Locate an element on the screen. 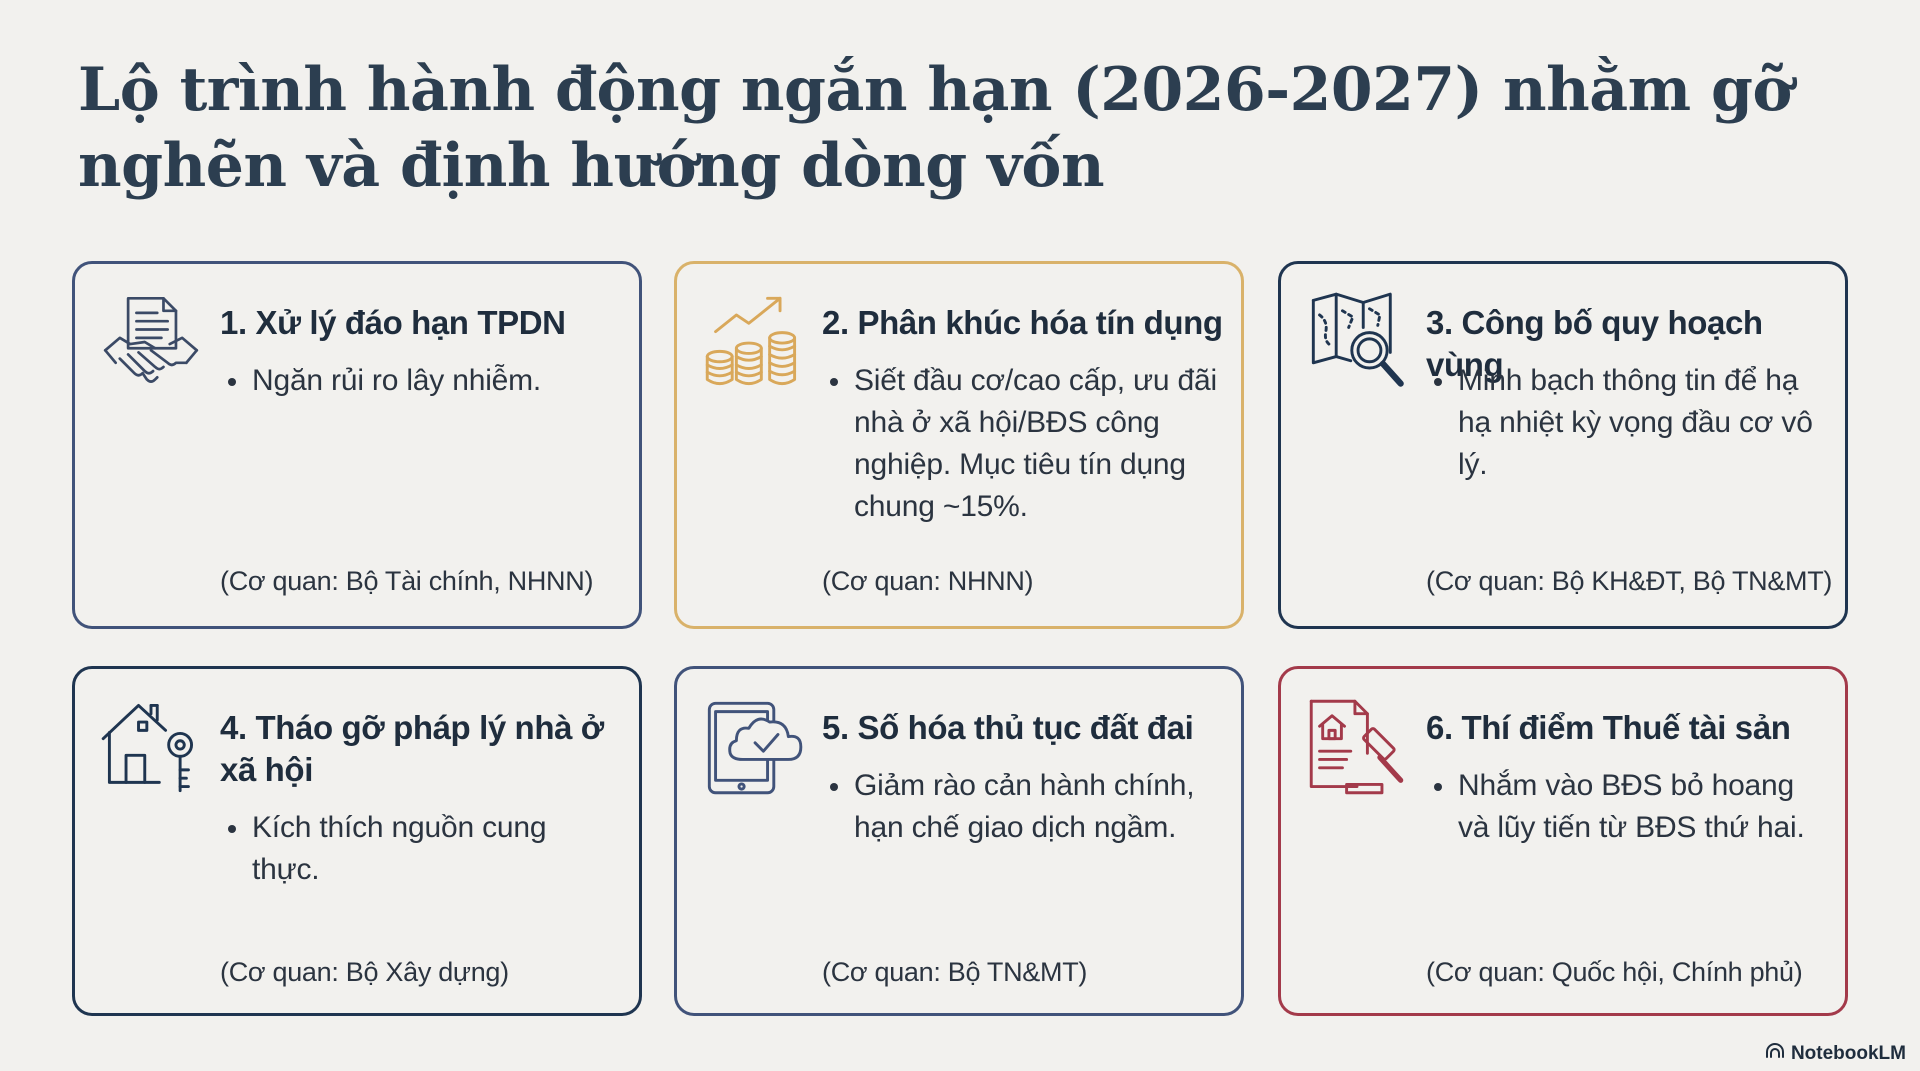 This screenshot has width=1920, height=1071. bullet-item: Kích thích nguồn cung thực. is located at coordinates (419, 849).